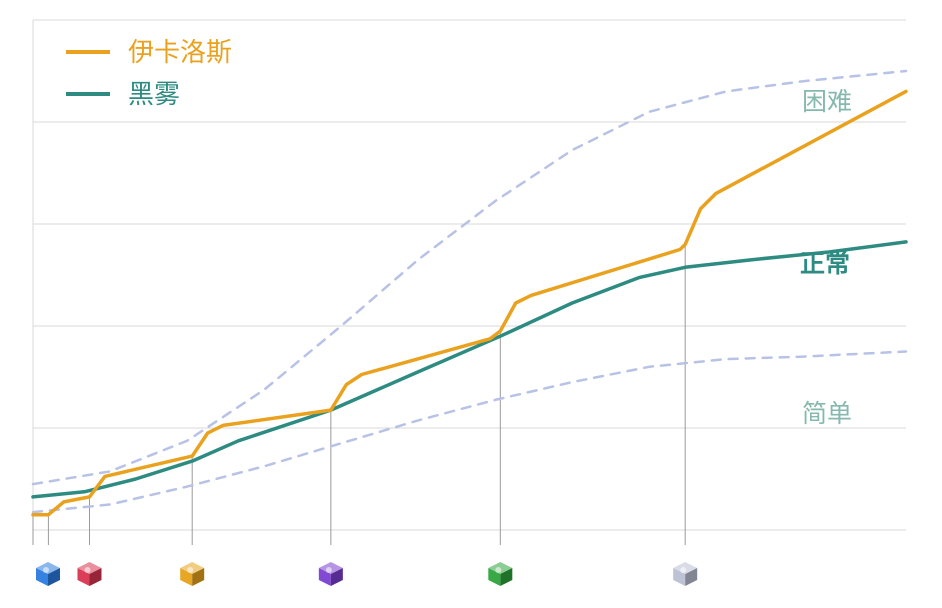 Image resolution: width=942 pixels, height=608 pixels. Describe the element at coordinates (180, 53) in the screenshot. I see `legend-label-icarus: 伊卡洛斯` at that location.